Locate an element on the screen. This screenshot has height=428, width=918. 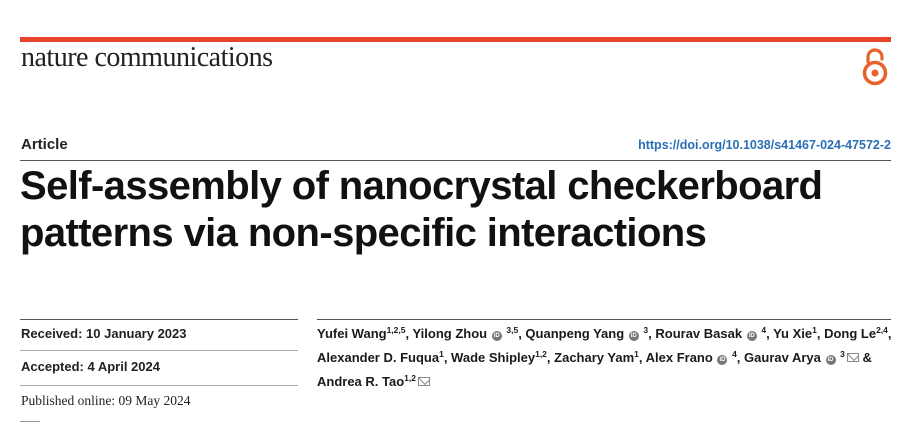
affiliation-marker: 2,4 is located at coordinates (882, 330).